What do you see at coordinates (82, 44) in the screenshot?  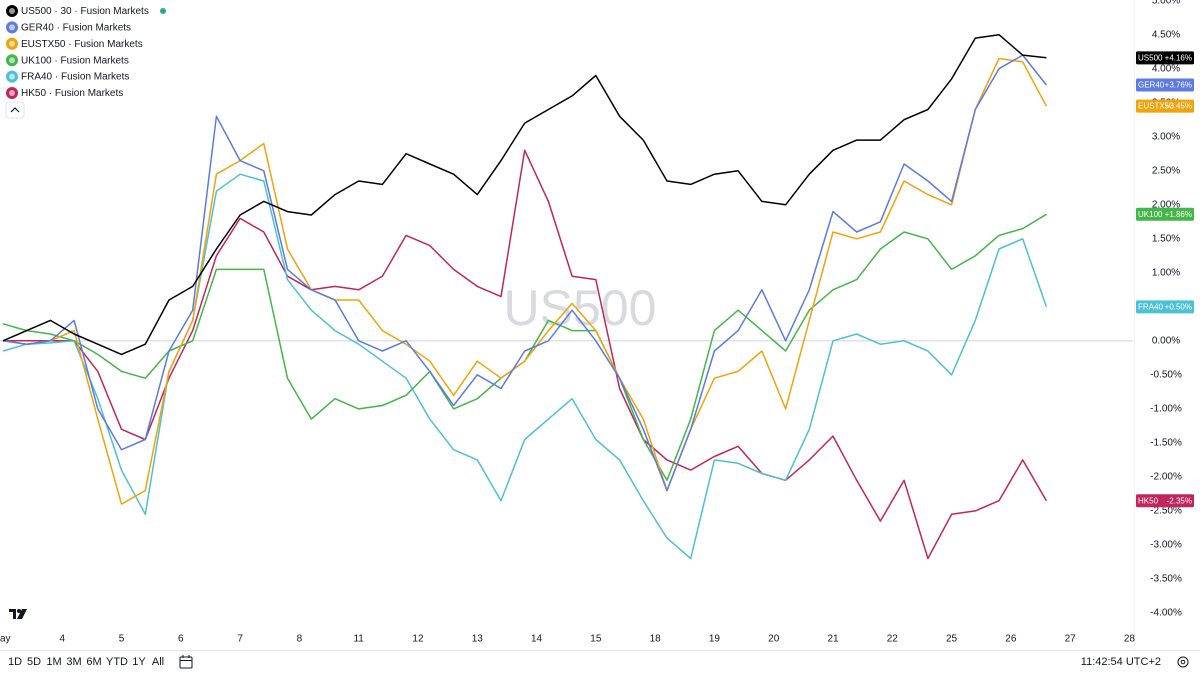 I see `legend-entry: EUSTX50 · Fusion Markets` at bounding box center [82, 44].